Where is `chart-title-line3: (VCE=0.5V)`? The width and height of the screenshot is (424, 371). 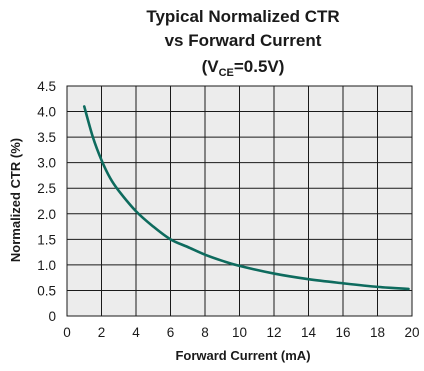
chart-title-line3: (VCE=0.5V) is located at coordinates (243, 68).